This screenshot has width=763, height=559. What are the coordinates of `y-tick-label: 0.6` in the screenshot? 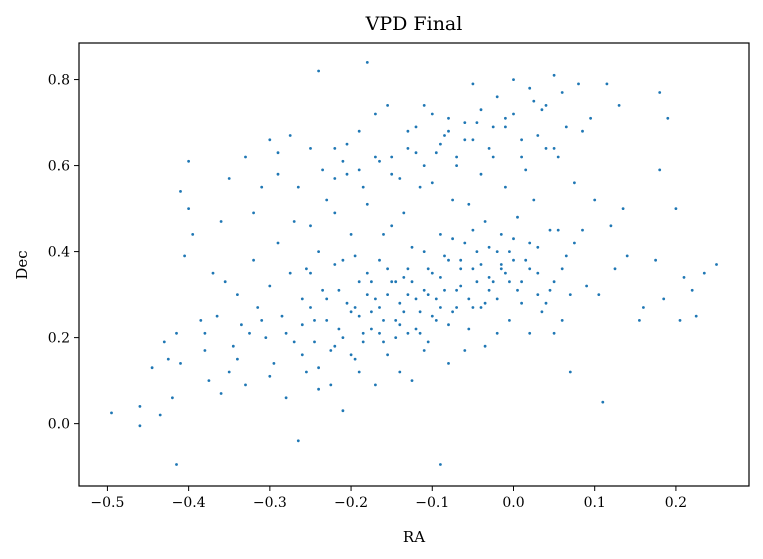 It's located at (59, 167).